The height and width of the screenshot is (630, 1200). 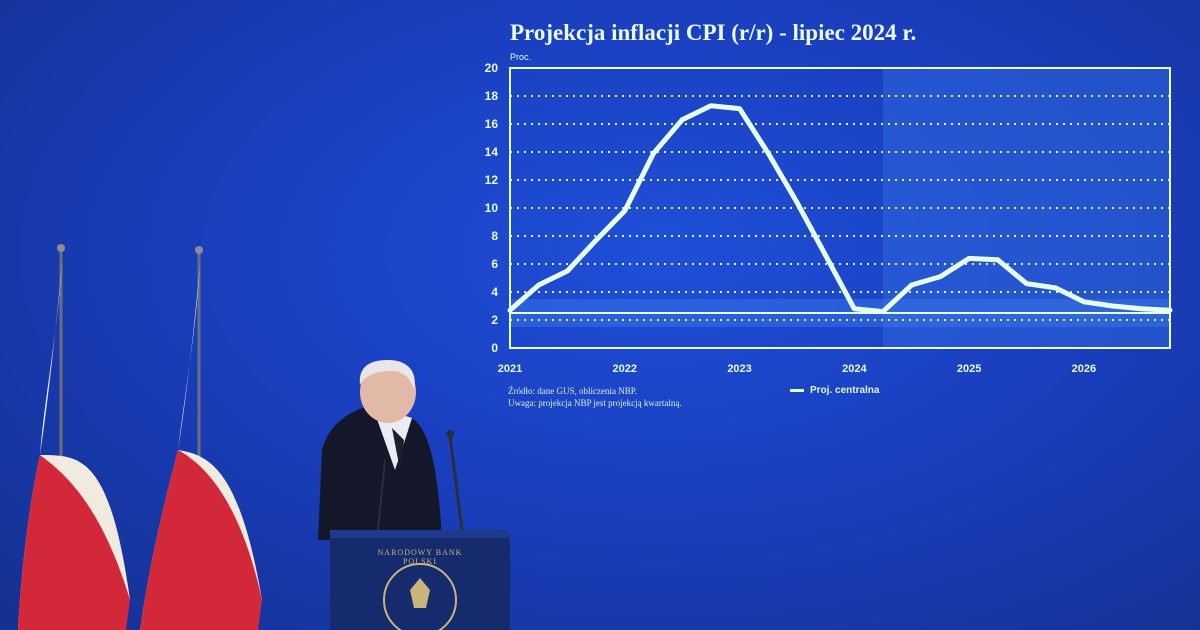 I want to click on y-tick-label: 14, so click(x=492, y=152).